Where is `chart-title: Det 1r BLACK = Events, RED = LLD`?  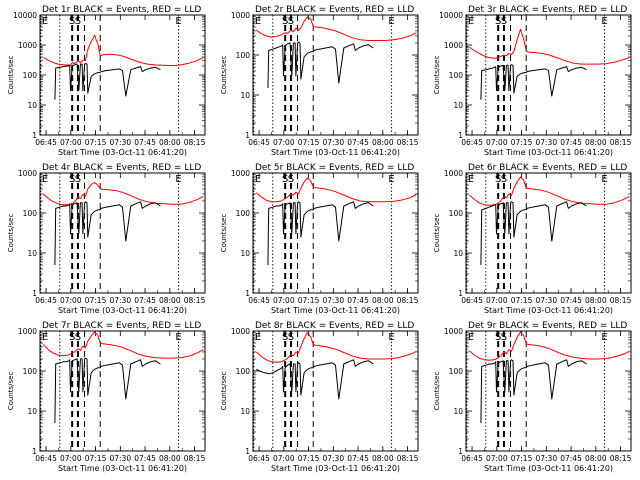 chart-title: Det 1r BLACK = Events, RED = LLD is located at coordinates (121, 10).